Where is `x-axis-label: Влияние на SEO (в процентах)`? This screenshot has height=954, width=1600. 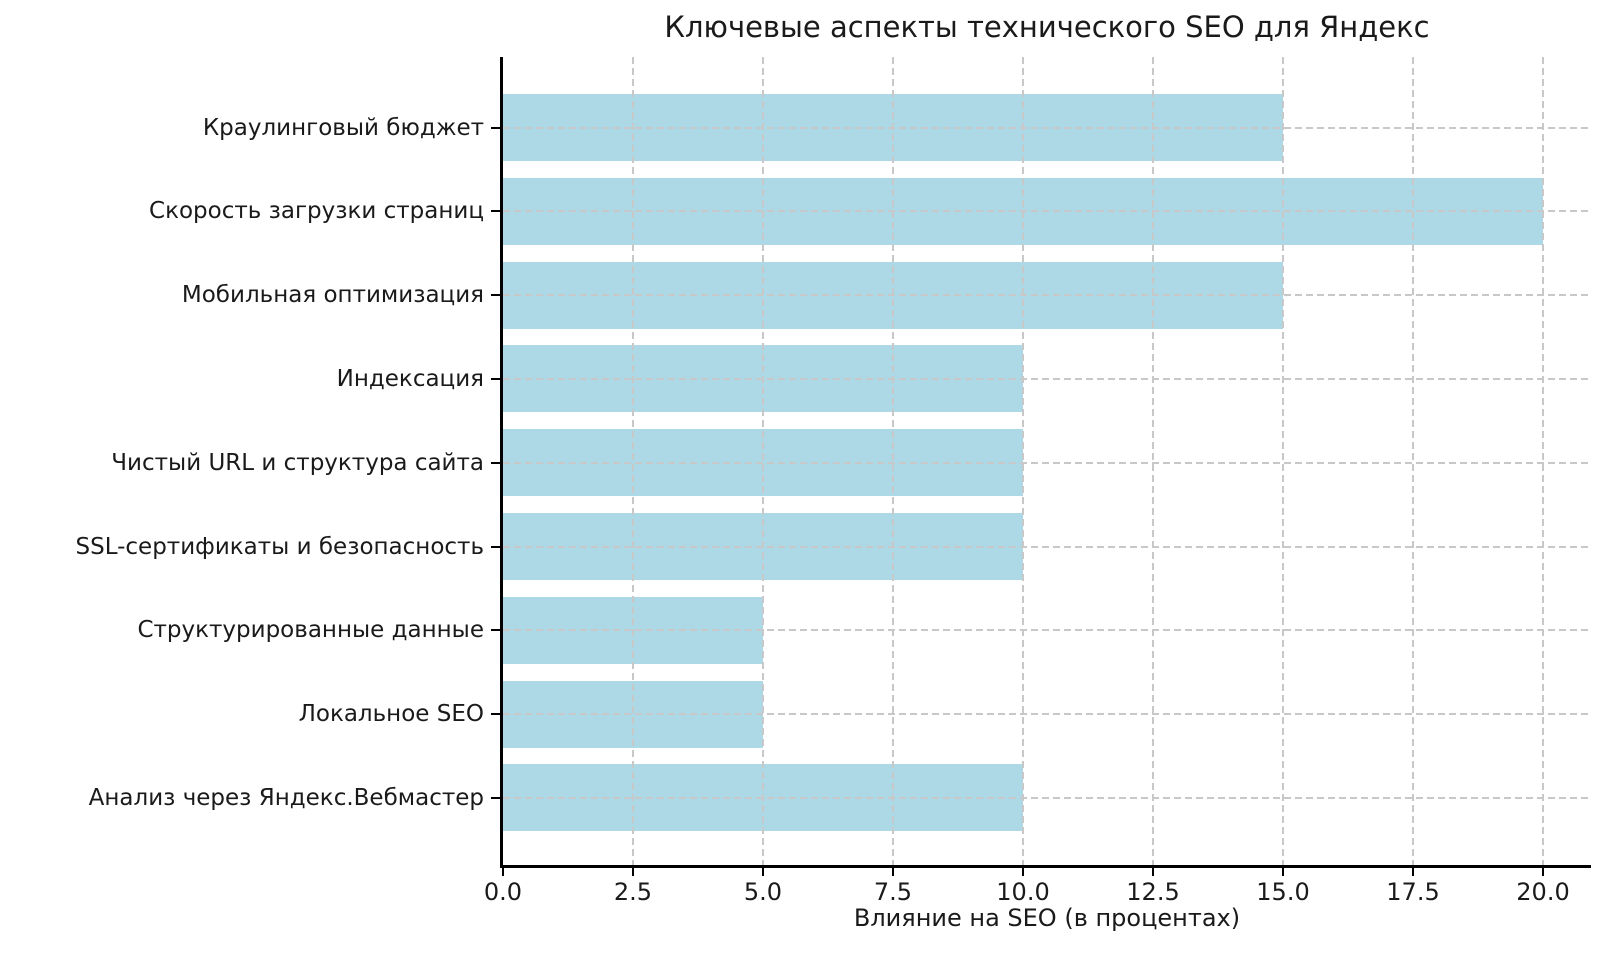
x-axis-label: Влияние на SEO (в процентах) is located at coordinates (1047, 918).